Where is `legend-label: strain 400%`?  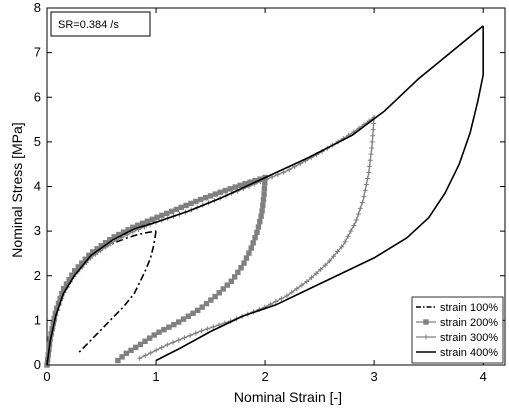
legend-label: strain 400% is located at coordinates (469, 353).